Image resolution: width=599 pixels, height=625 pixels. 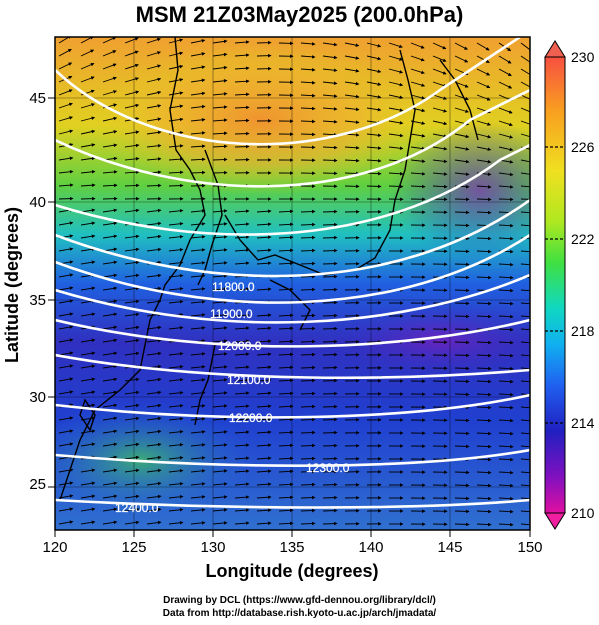 What do you see at coordinates (133, 547) in the screenshot?
I see `x-tick-label: 125` at bounding box center [133, 547].